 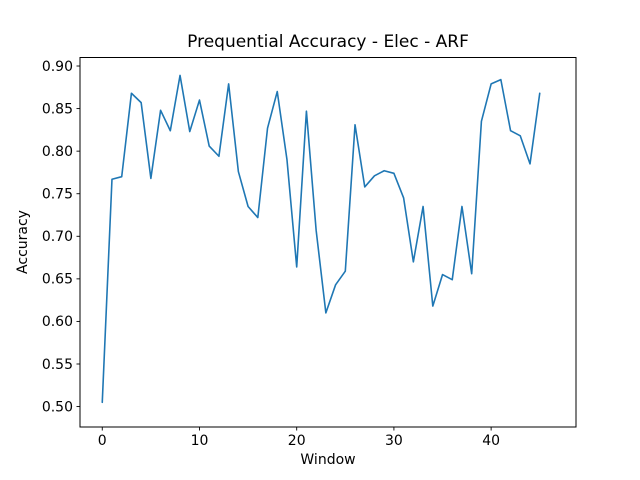 What do you see at coordinates (327, 460) in the screenshot?
I see `x-axis-label: Window` at bounding box center [327, 460].